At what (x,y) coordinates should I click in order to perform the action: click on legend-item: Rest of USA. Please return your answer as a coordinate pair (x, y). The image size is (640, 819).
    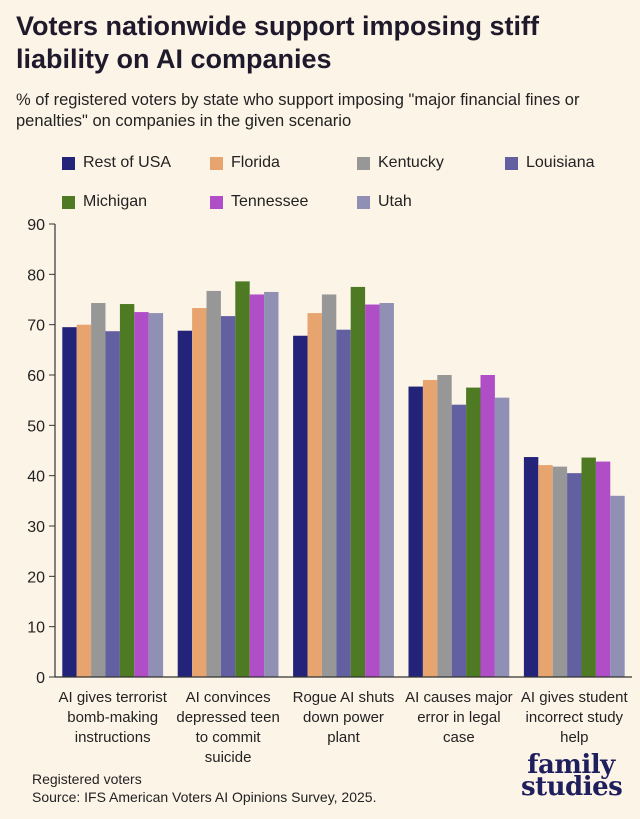
    Looking at the image, I should click on (116, 163).